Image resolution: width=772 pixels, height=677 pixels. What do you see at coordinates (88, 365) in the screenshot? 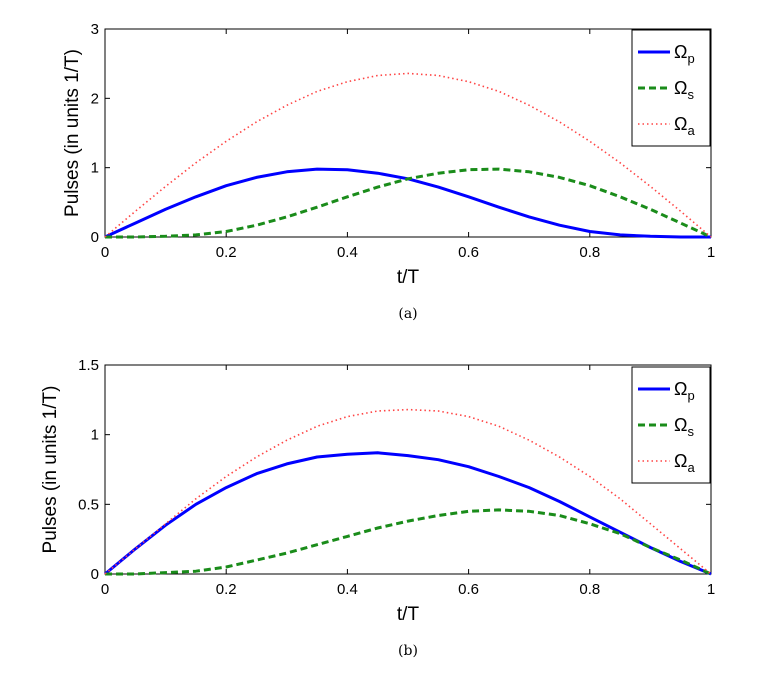
I see `y-tick-label: 1.5` at bounding box center [88, 365].